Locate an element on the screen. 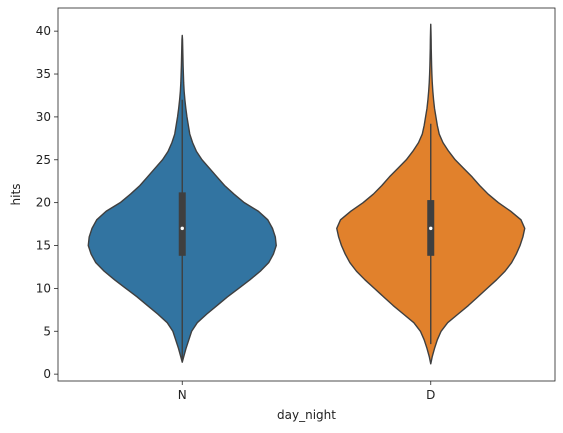 The height and width of the screenshot is (433, 563). iqr-box-N is located at coordinates (182, 224).